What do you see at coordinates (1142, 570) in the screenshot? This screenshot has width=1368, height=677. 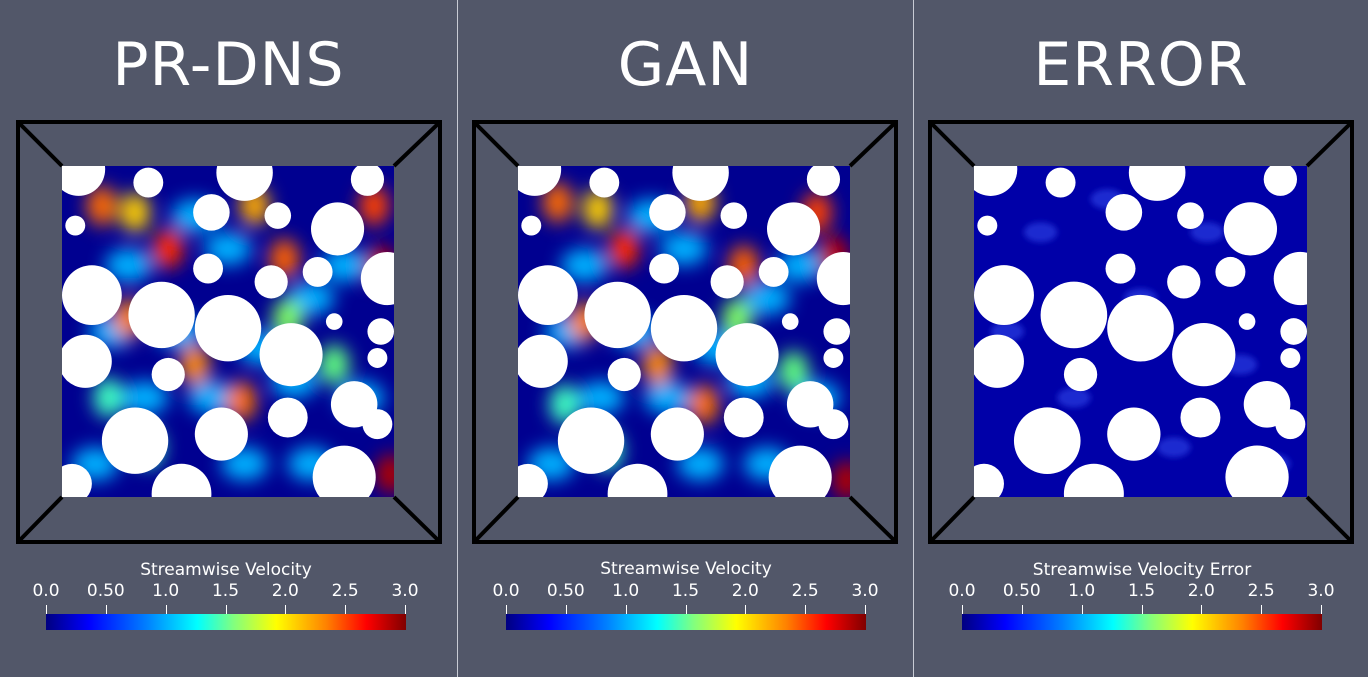 I see `legend-title: Streamwise Velocity Error` at bounding box center [1142, 570].